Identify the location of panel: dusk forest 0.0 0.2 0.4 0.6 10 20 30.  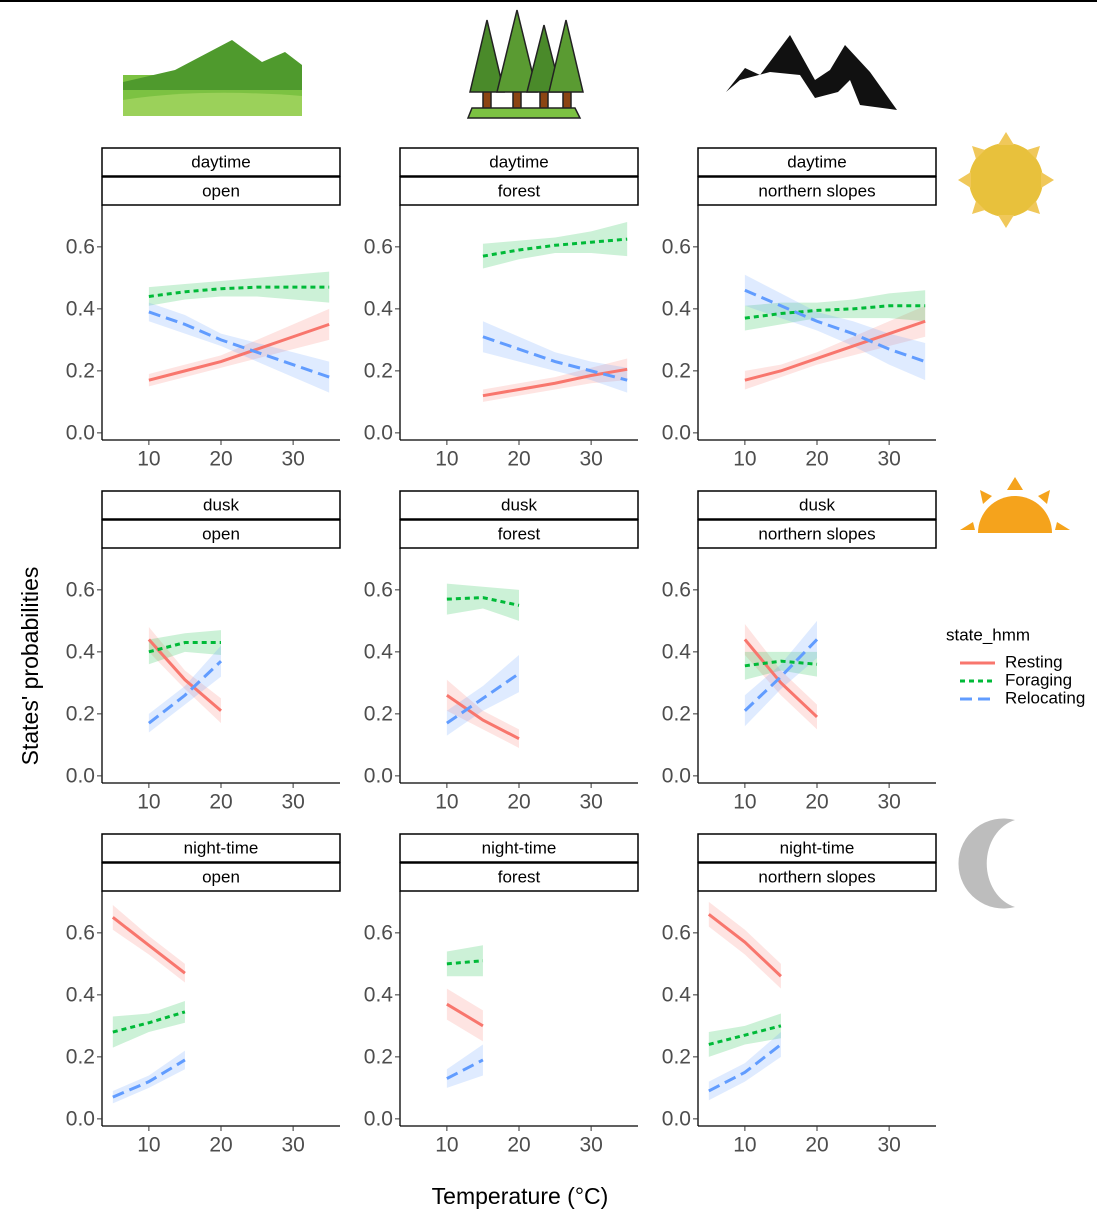
(501, 652).